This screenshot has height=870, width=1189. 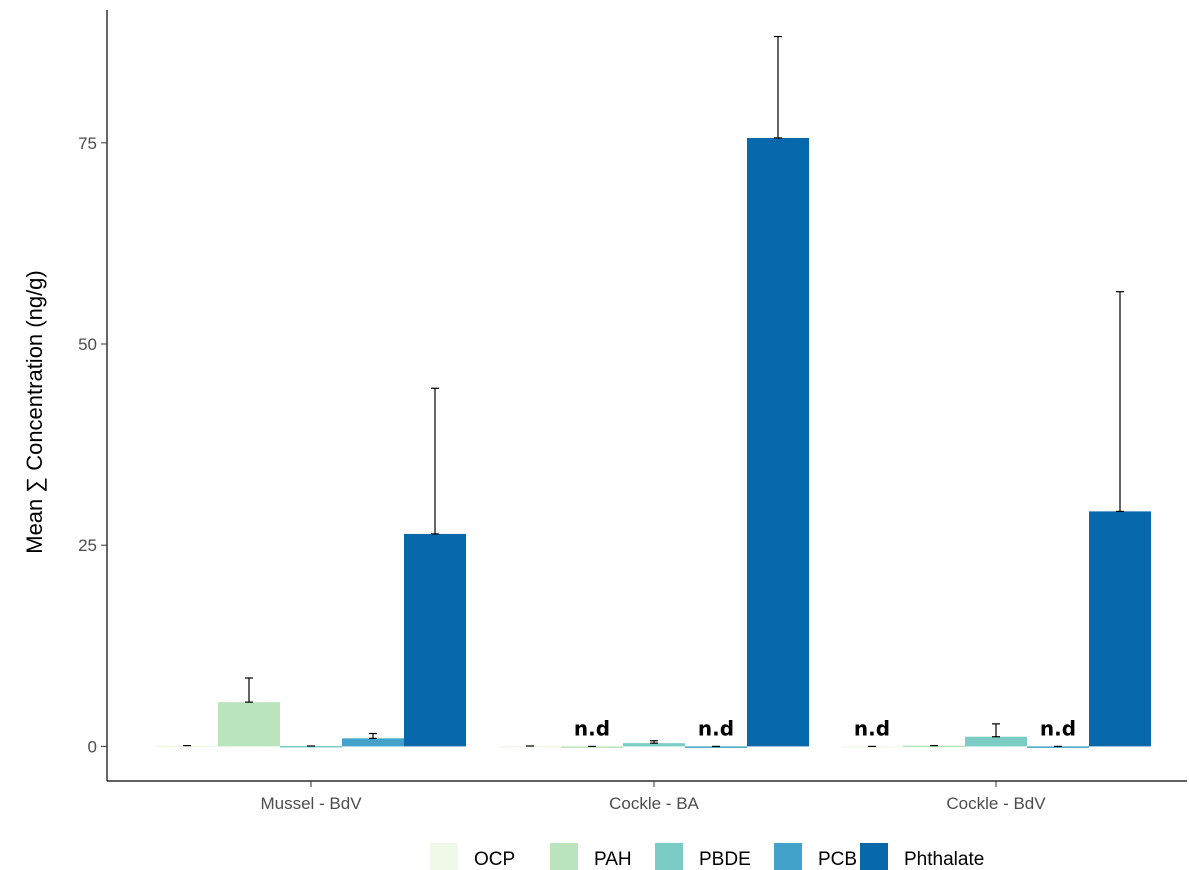 What do you see at coordinates (815, 856) in the screenshot?
I see `legend-item: PCB` at bounding box center [815, 856].